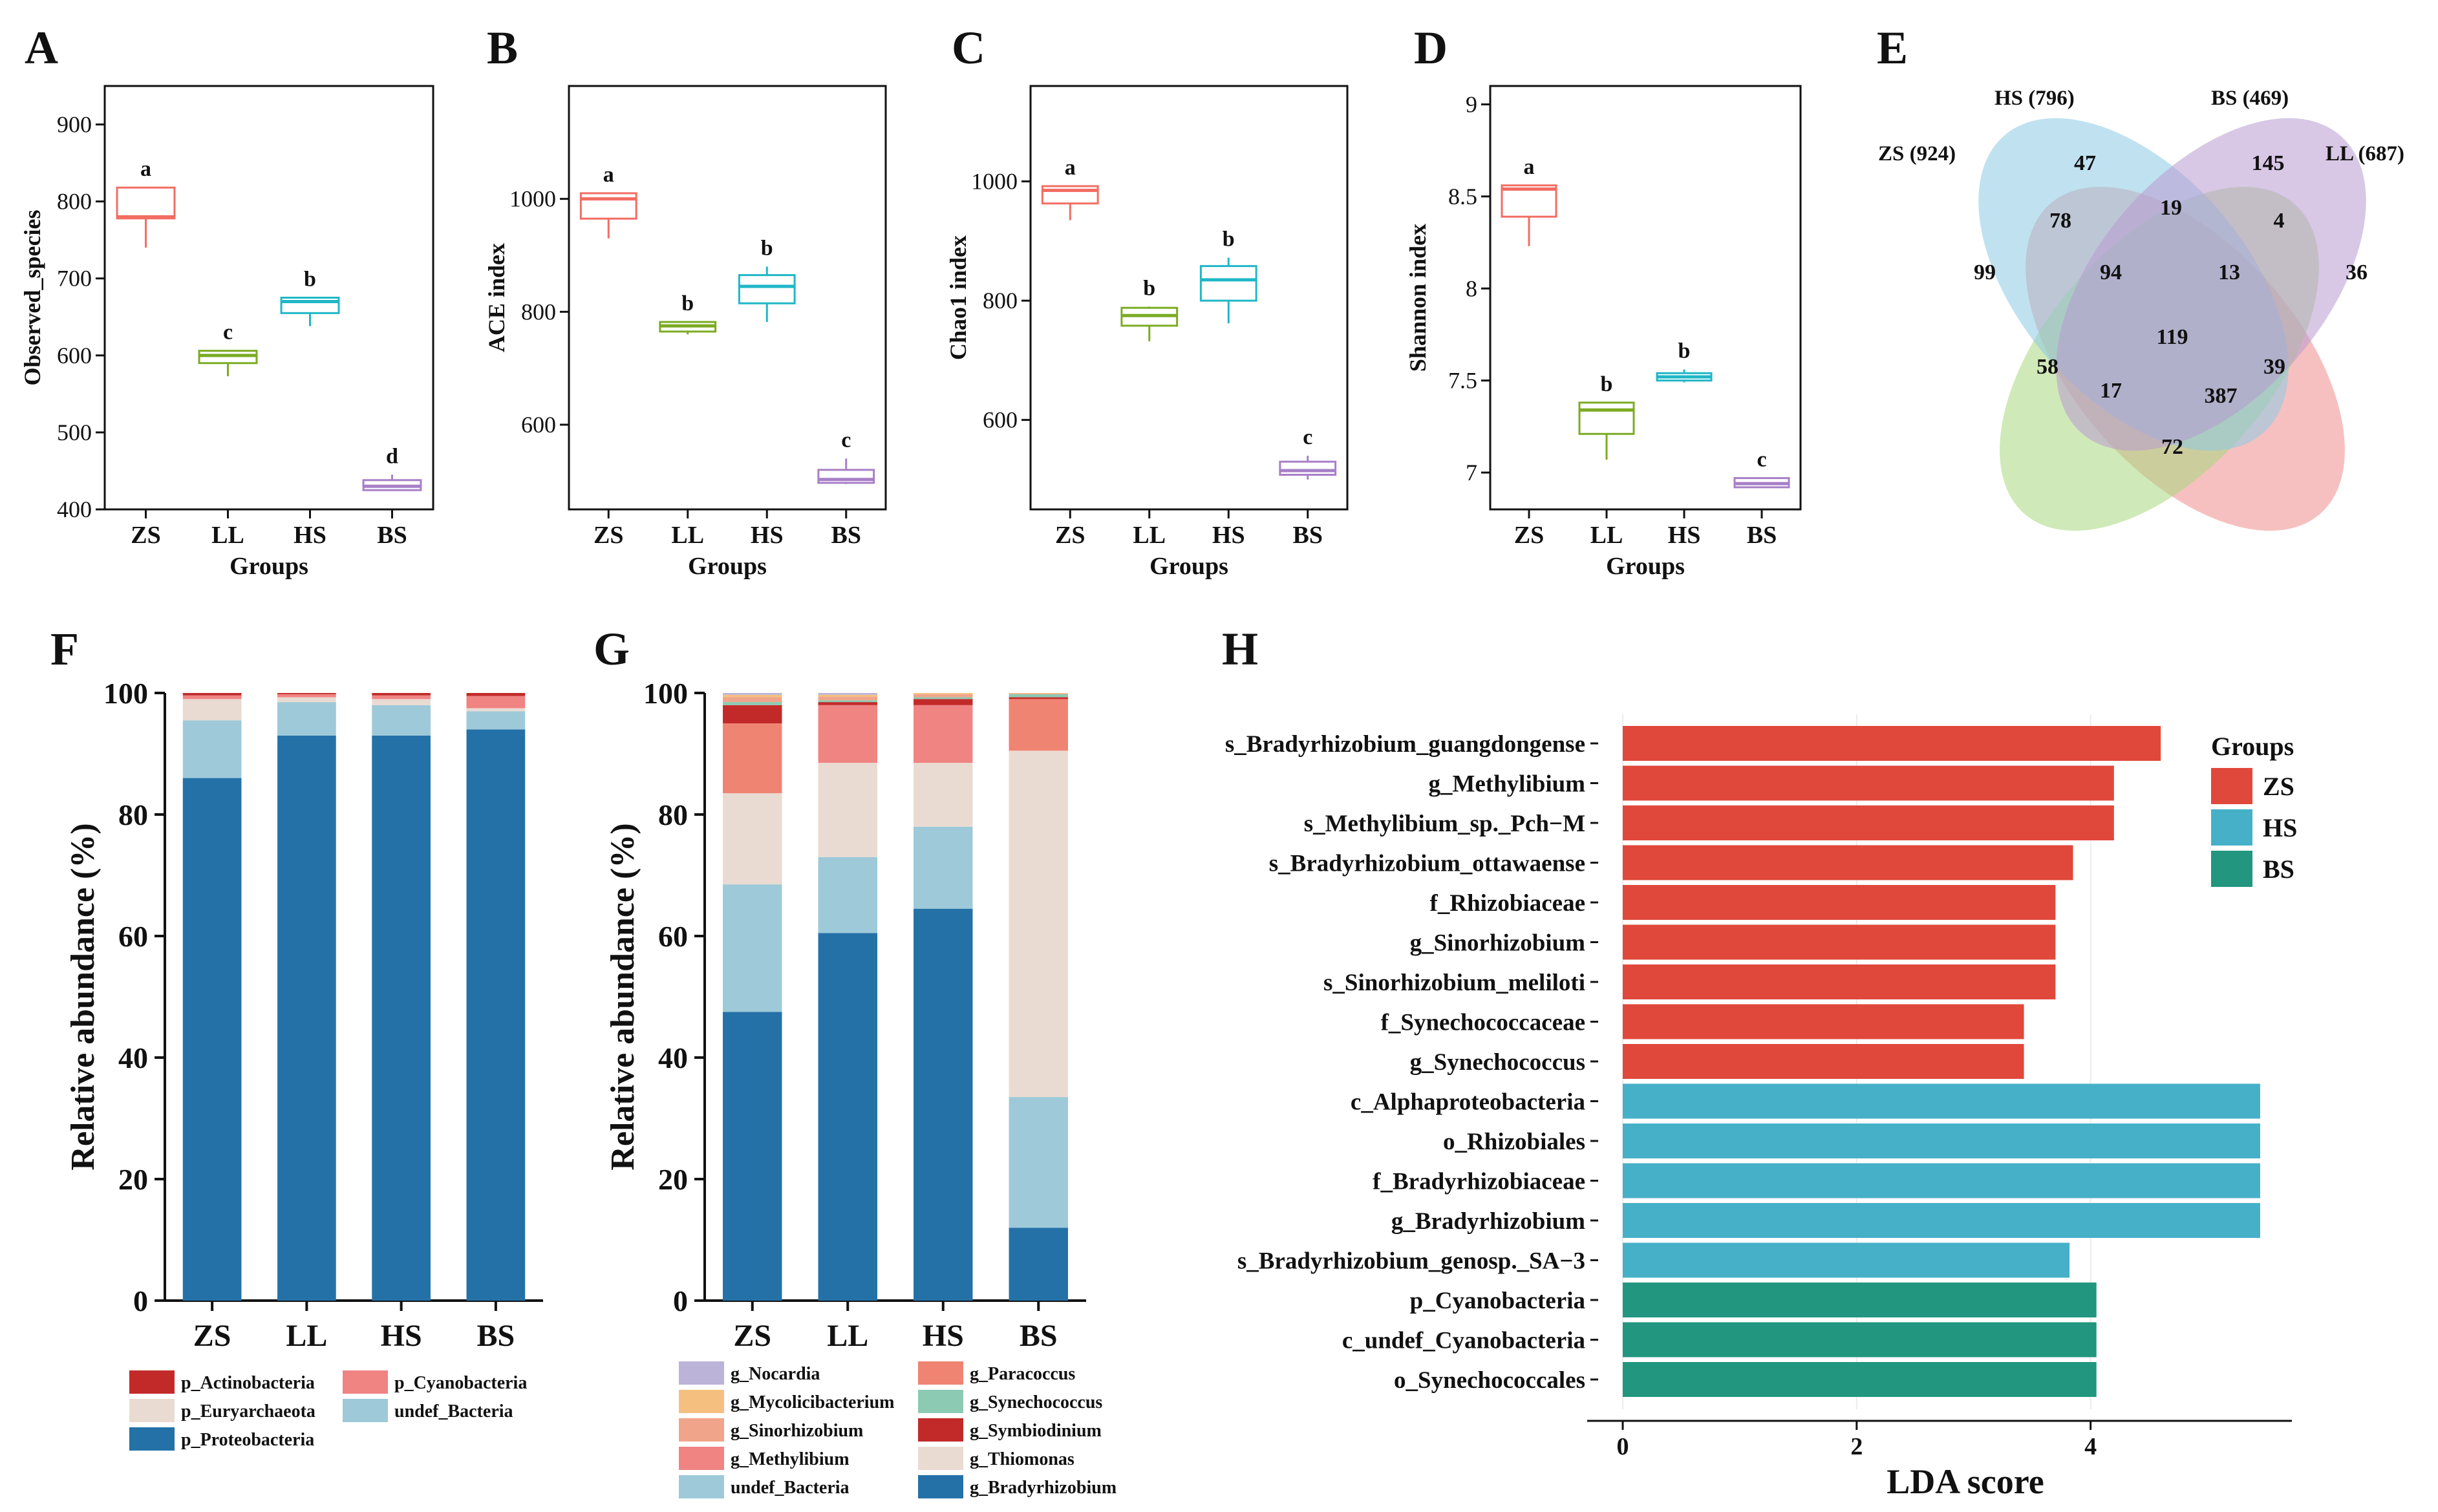 The image size is (2438, 1512). Describe the element at coordinates (1308, 535) in the screenshot. I see `panel-c-x-tick-label: BS` at that location.